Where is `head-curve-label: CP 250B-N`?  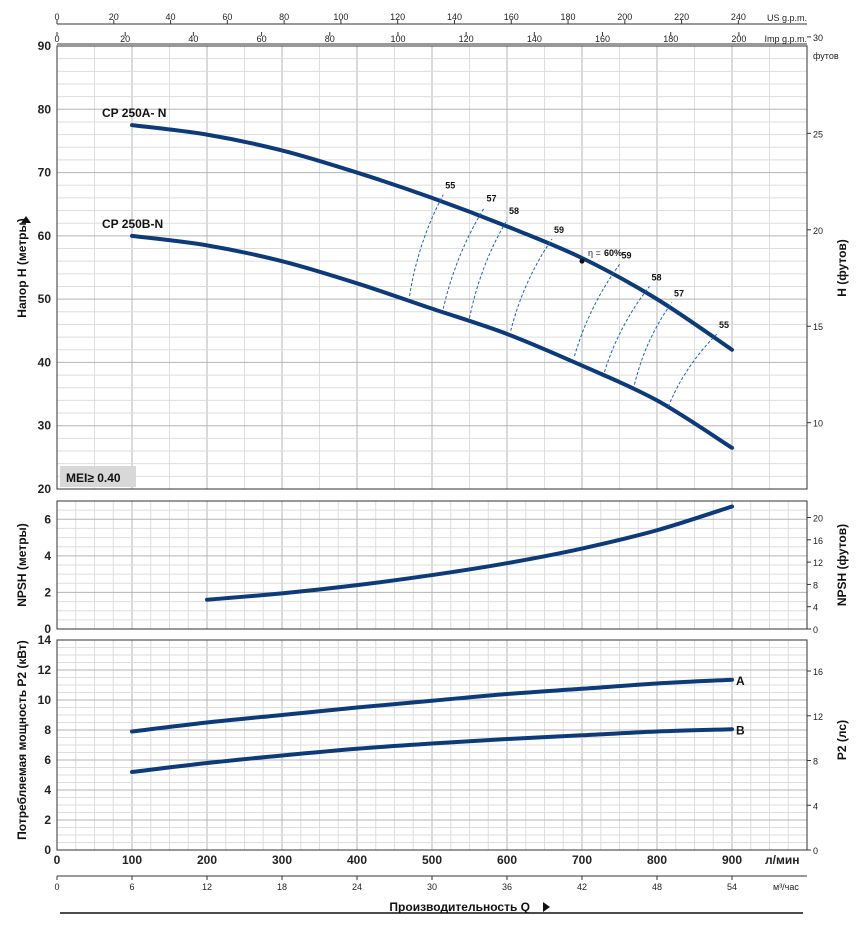
head-curve-label: CP 250B-N is located at coordinates (132, 224).